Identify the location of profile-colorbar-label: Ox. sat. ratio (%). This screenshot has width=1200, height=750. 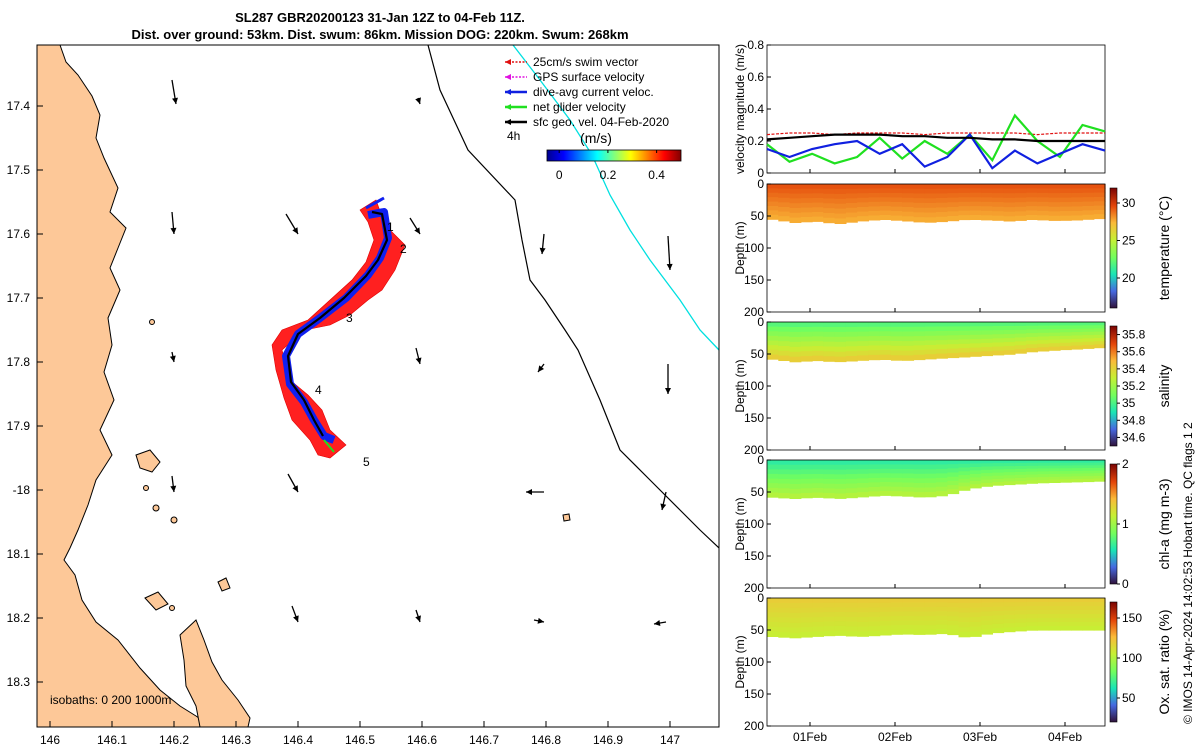
(1164, 661).